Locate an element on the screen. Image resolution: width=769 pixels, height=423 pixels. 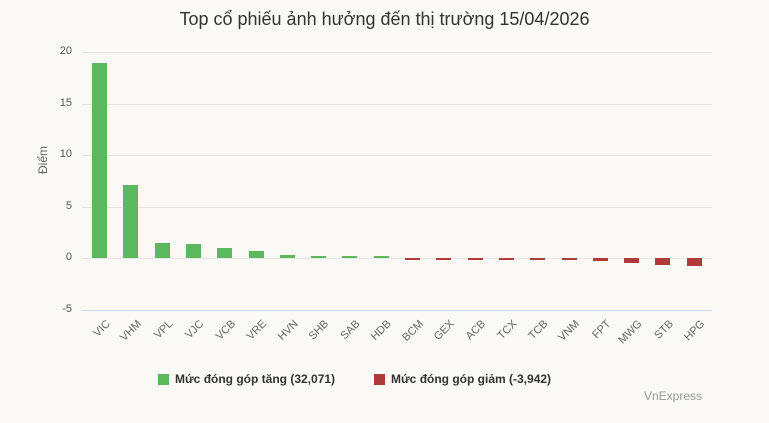
x-tick-label: VNM is located at coordinates (569, 331).